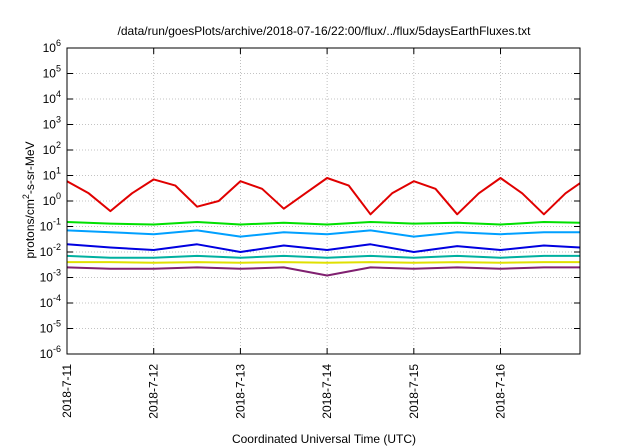 This screenshot has width=640, height=448. I want to click on x-axis-label: Coordinated Universal Time (UTC), so click(324, 439).